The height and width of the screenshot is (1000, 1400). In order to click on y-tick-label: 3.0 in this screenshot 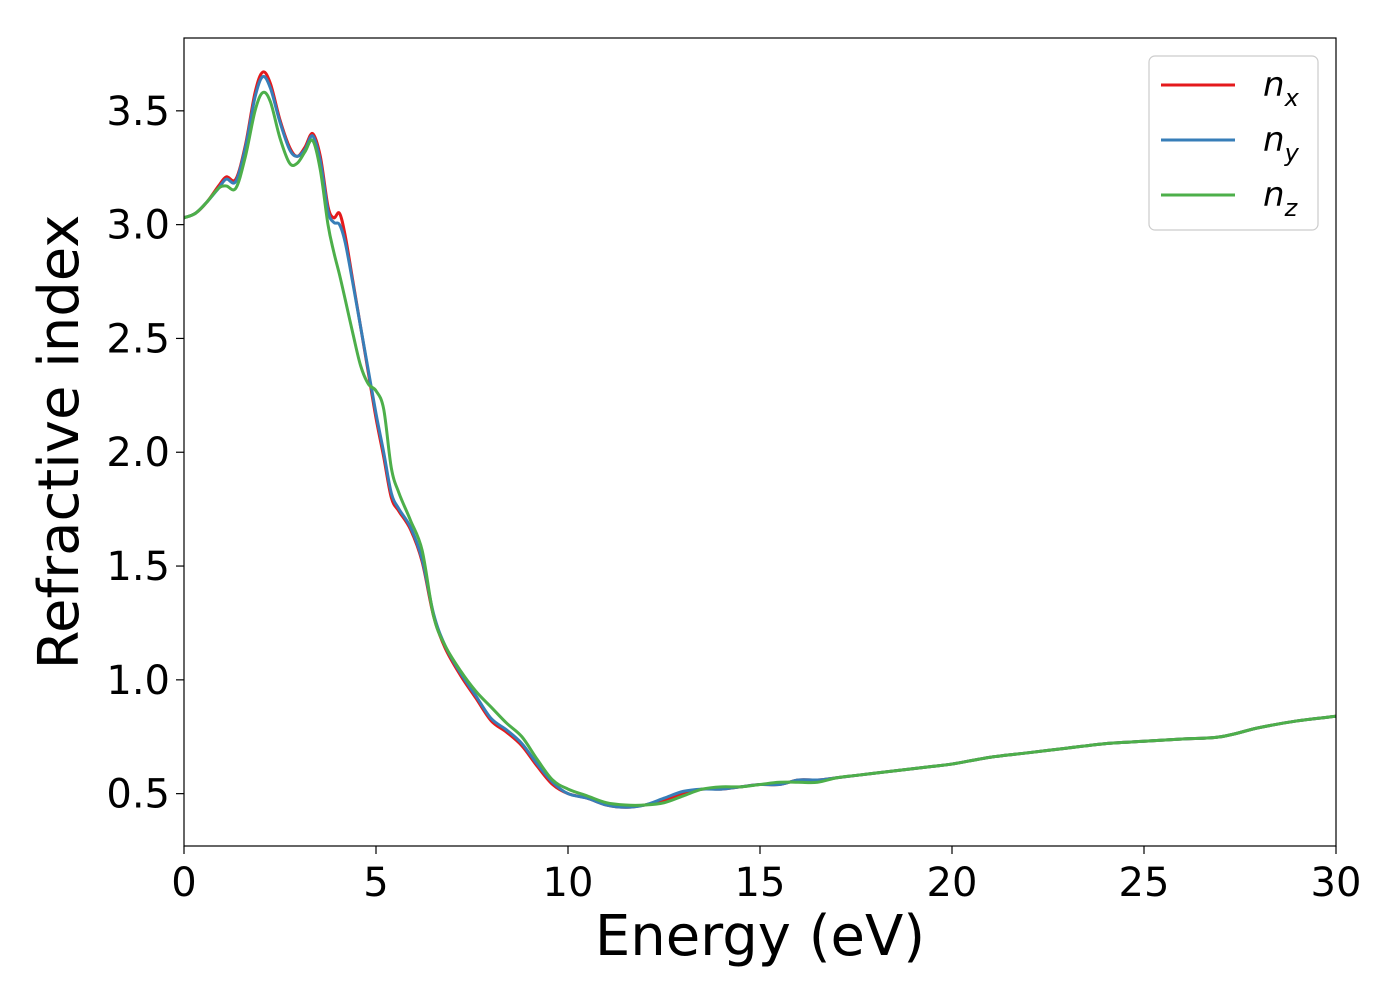, I will do `click(138, 226)`.